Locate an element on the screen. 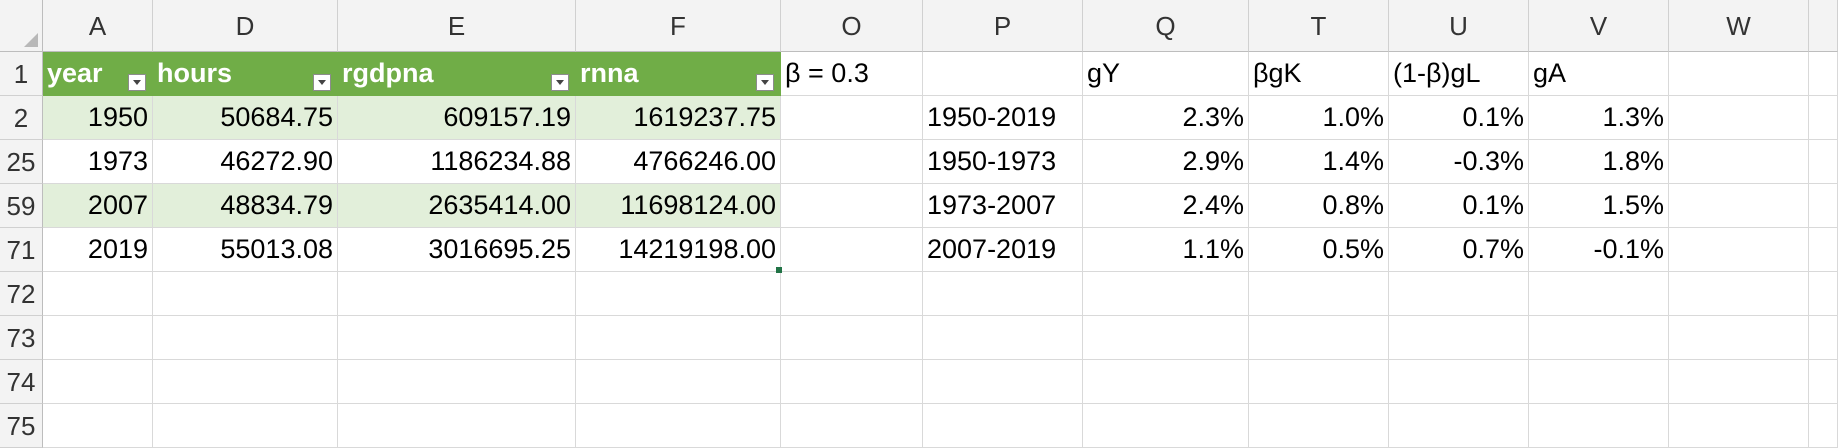  period-label: 1950-1973 is located at coordinates (1003, 162).